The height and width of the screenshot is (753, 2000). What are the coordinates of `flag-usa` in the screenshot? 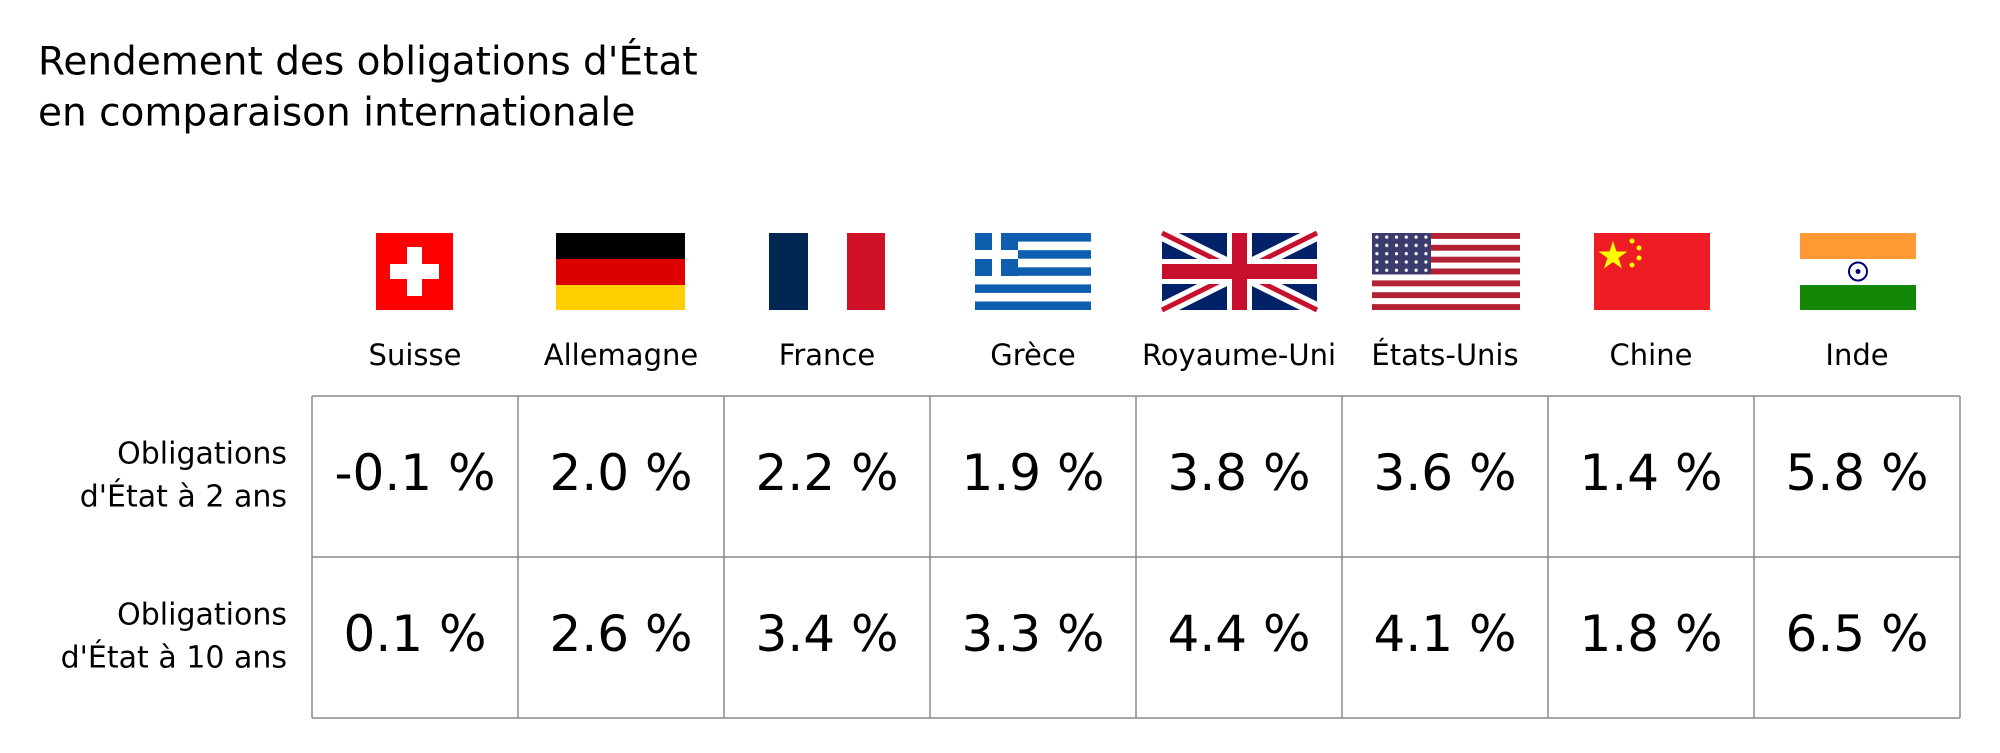 It's located at (1446, 271).